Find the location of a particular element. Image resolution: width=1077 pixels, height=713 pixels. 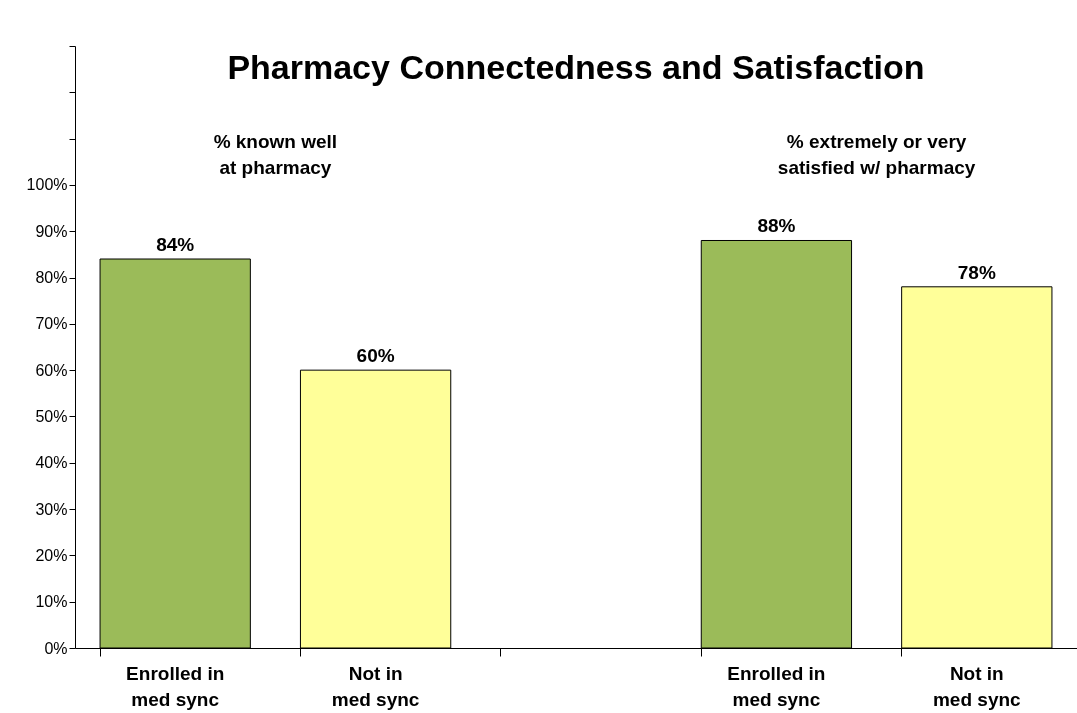

y-tick-label: 70% is located at coordinates (51, 324).